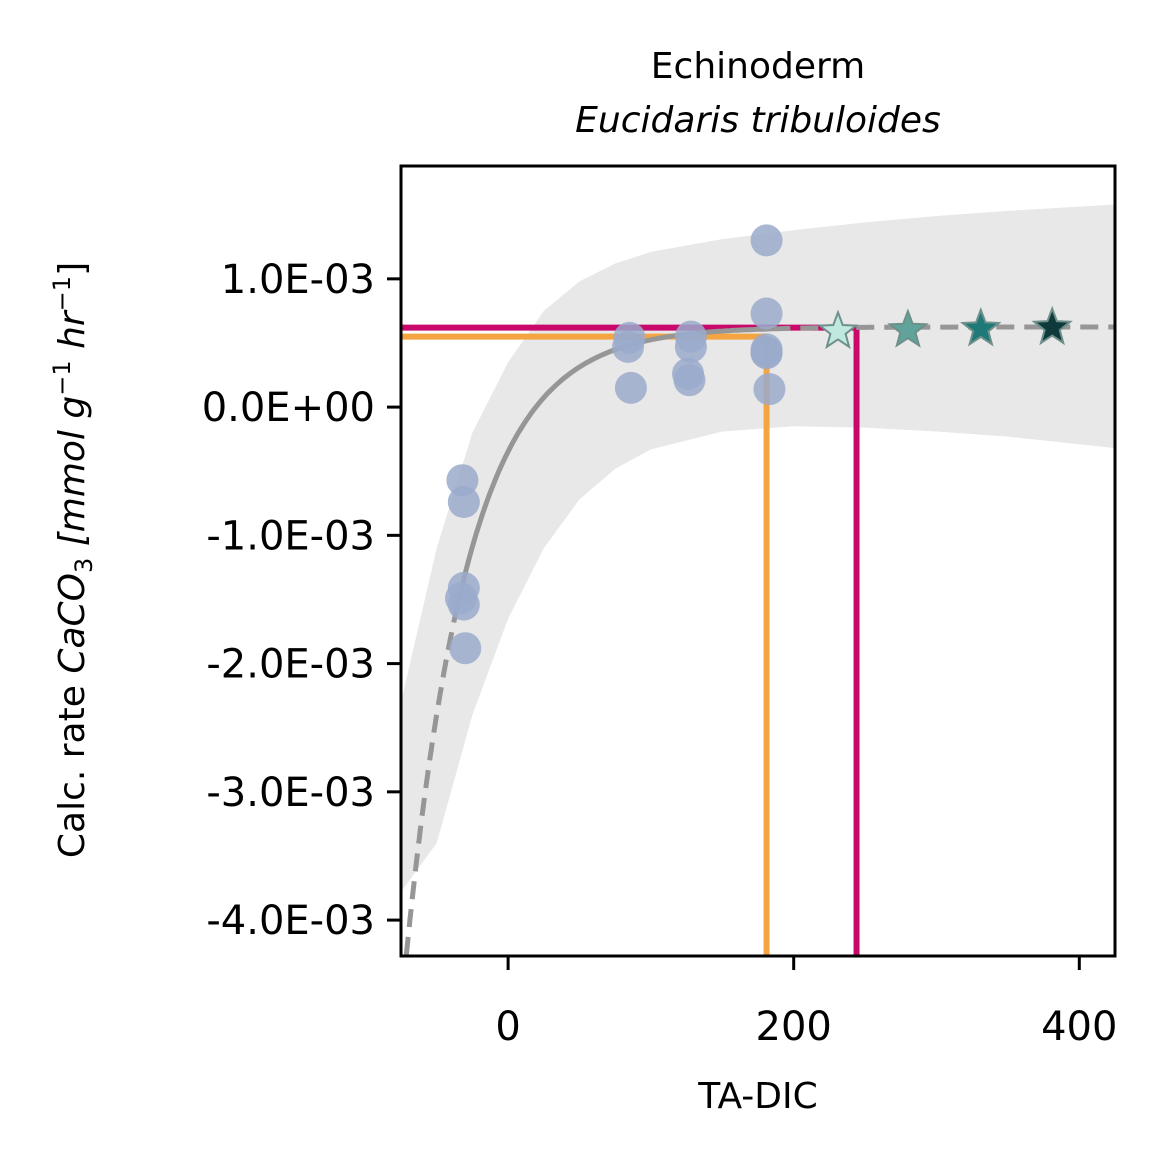  Describe the element at coordinates (298, 280) in the screenshot. I see `y-tick-label: 1.0E-03` at that location.